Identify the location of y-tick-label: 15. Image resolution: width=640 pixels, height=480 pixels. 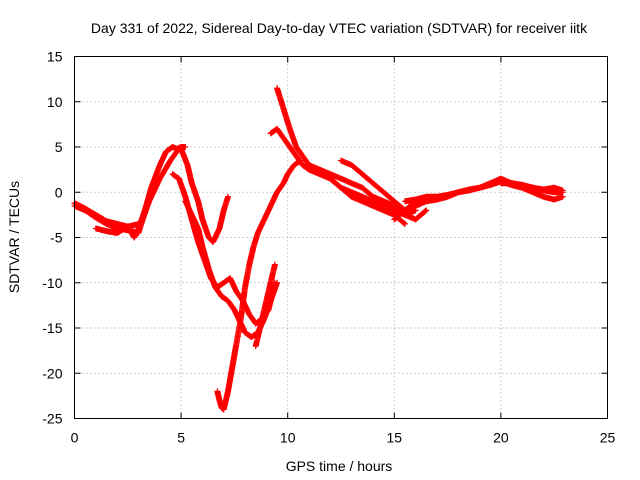
(55, 57).